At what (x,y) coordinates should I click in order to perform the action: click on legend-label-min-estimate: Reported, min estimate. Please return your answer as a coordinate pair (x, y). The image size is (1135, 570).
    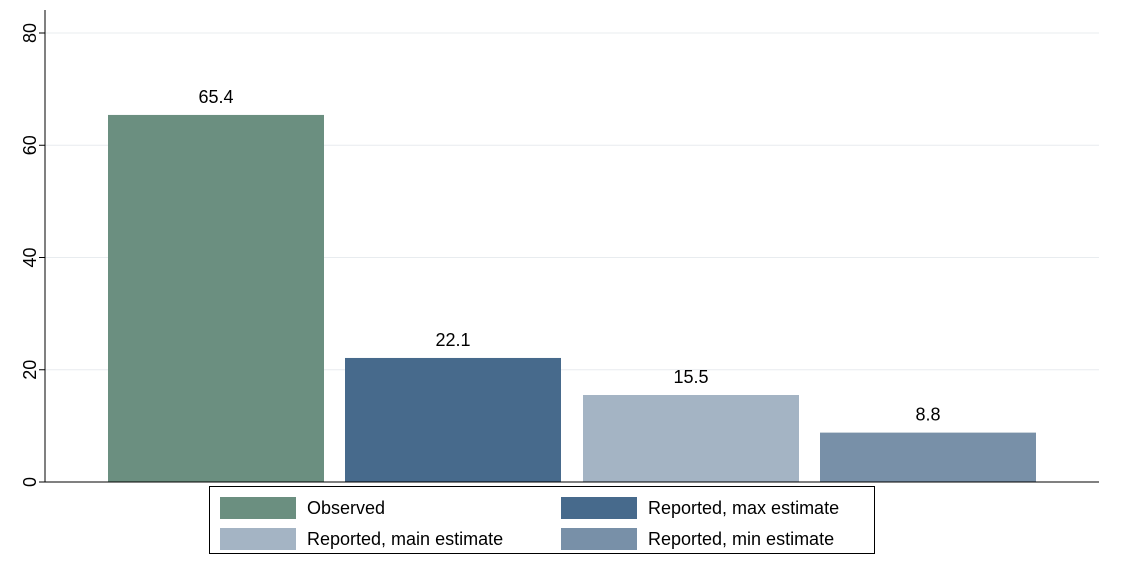
    Looking at the image, I should click on (741, 538).